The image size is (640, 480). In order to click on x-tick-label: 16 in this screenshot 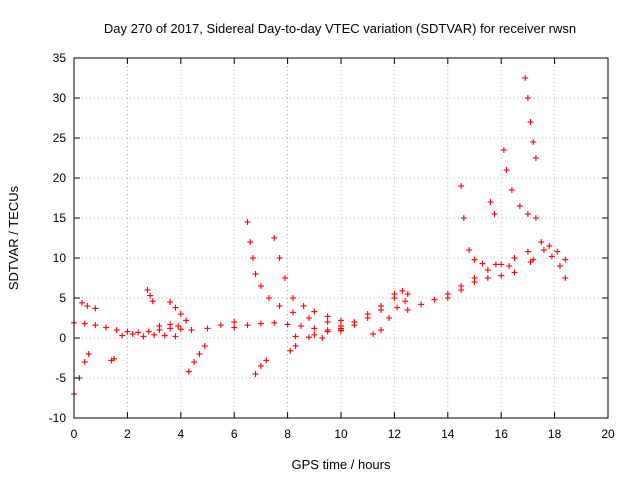, I will do `click(502, 434)`.